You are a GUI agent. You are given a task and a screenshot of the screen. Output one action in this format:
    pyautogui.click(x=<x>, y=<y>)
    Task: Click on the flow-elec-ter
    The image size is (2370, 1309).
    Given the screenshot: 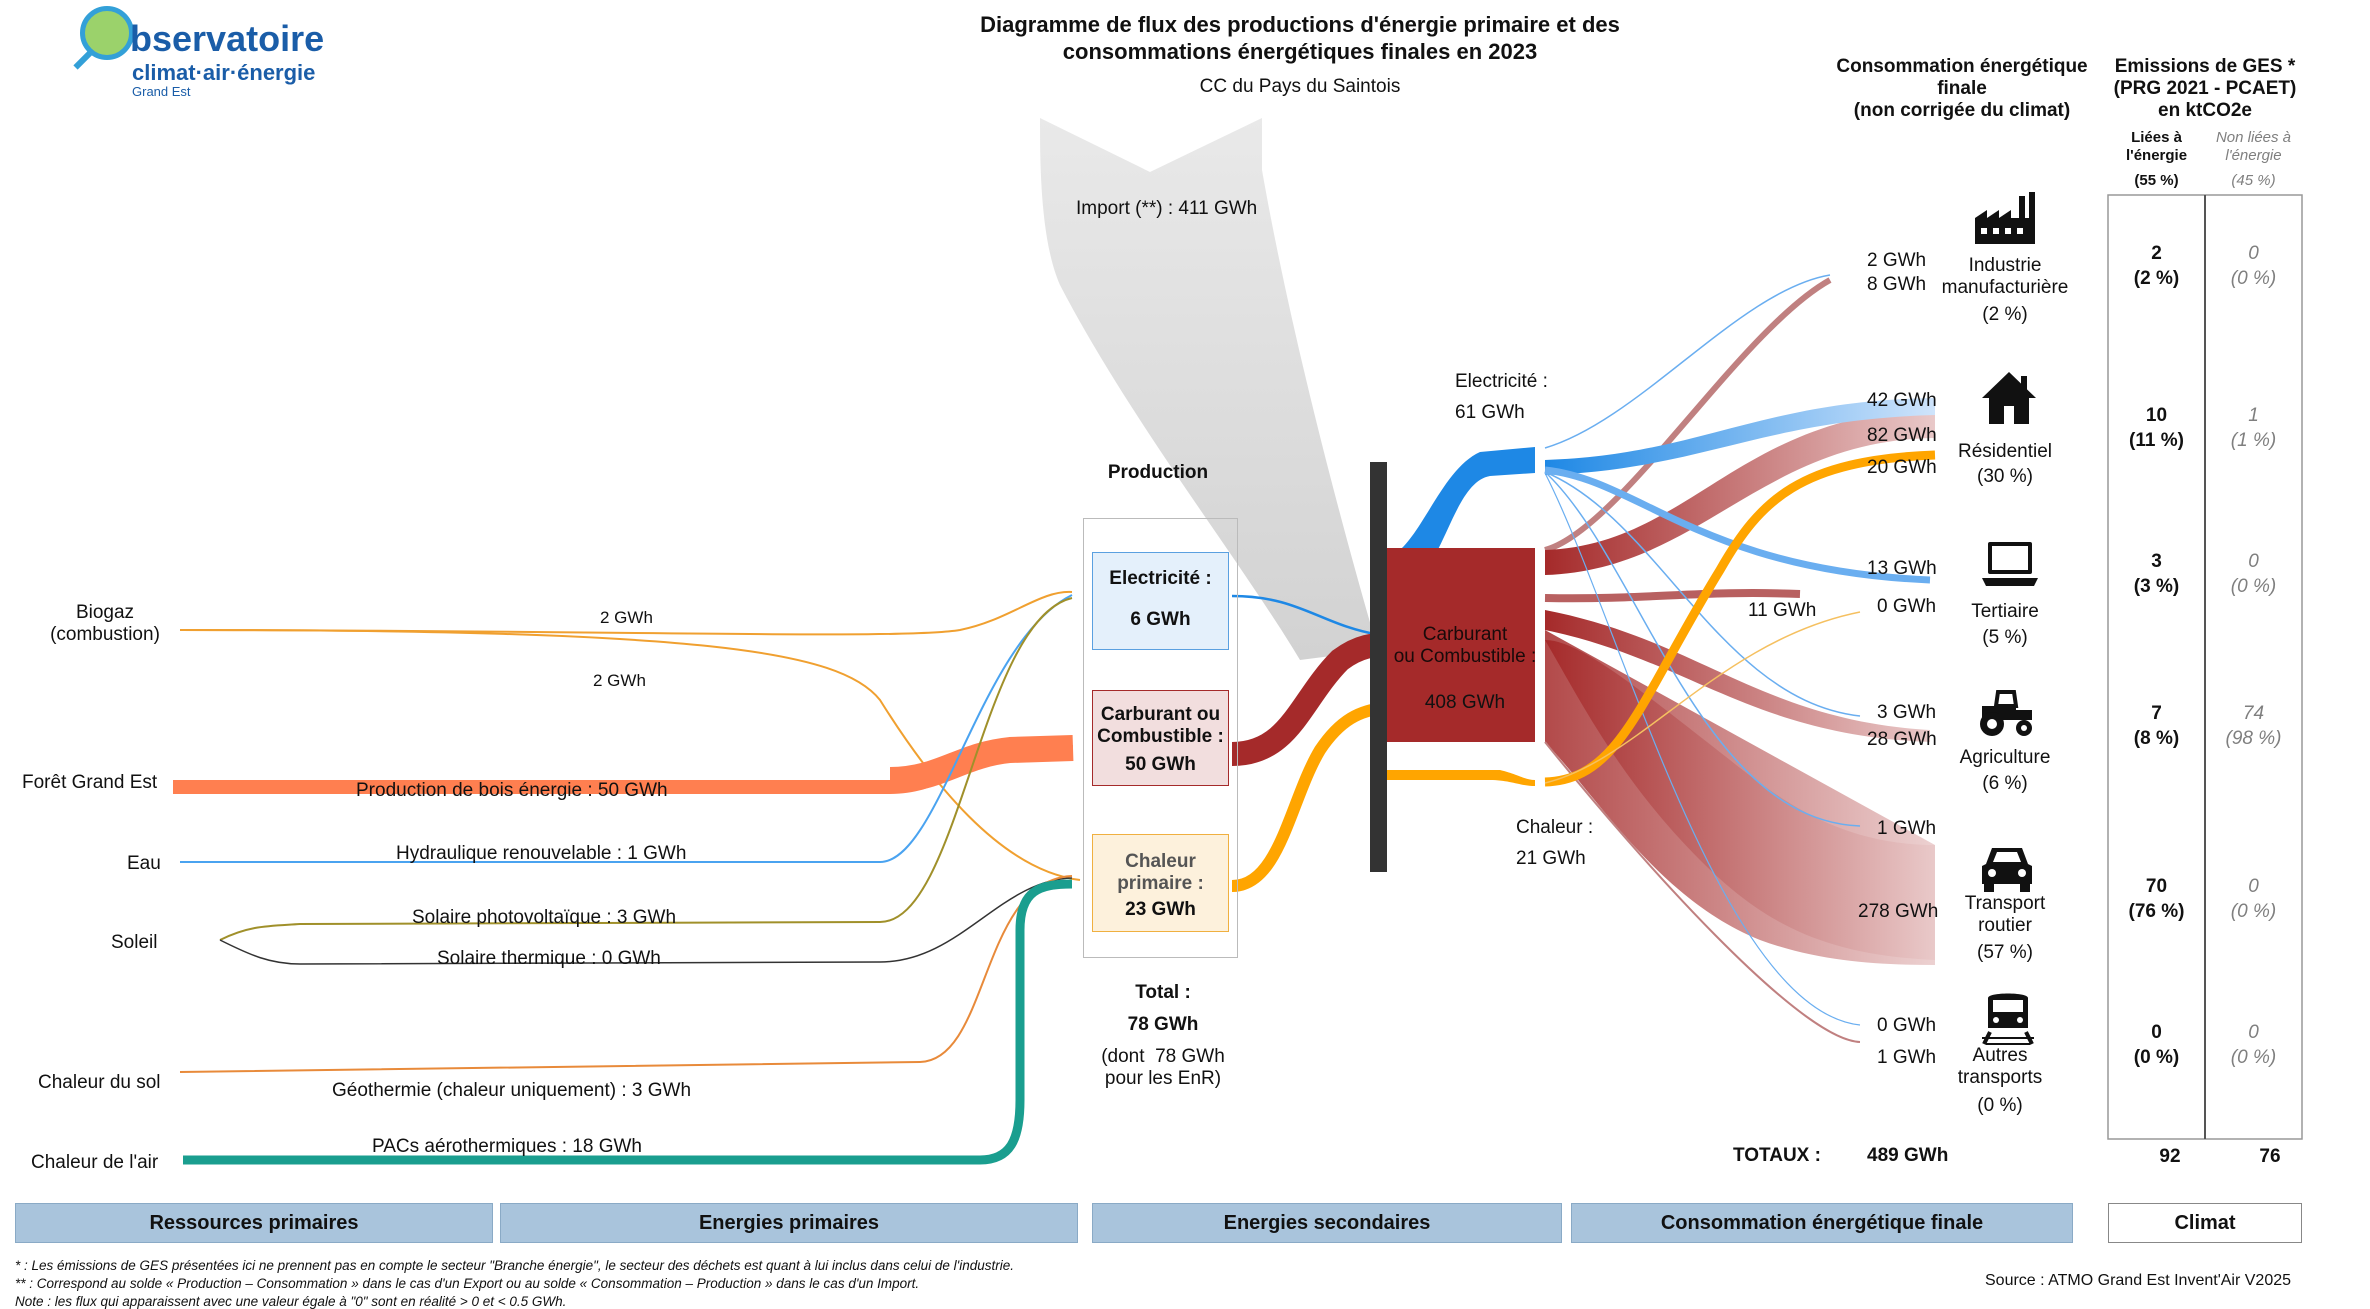 What is the action you would take?
    pyautogui.click(x=1737, y=525)
    